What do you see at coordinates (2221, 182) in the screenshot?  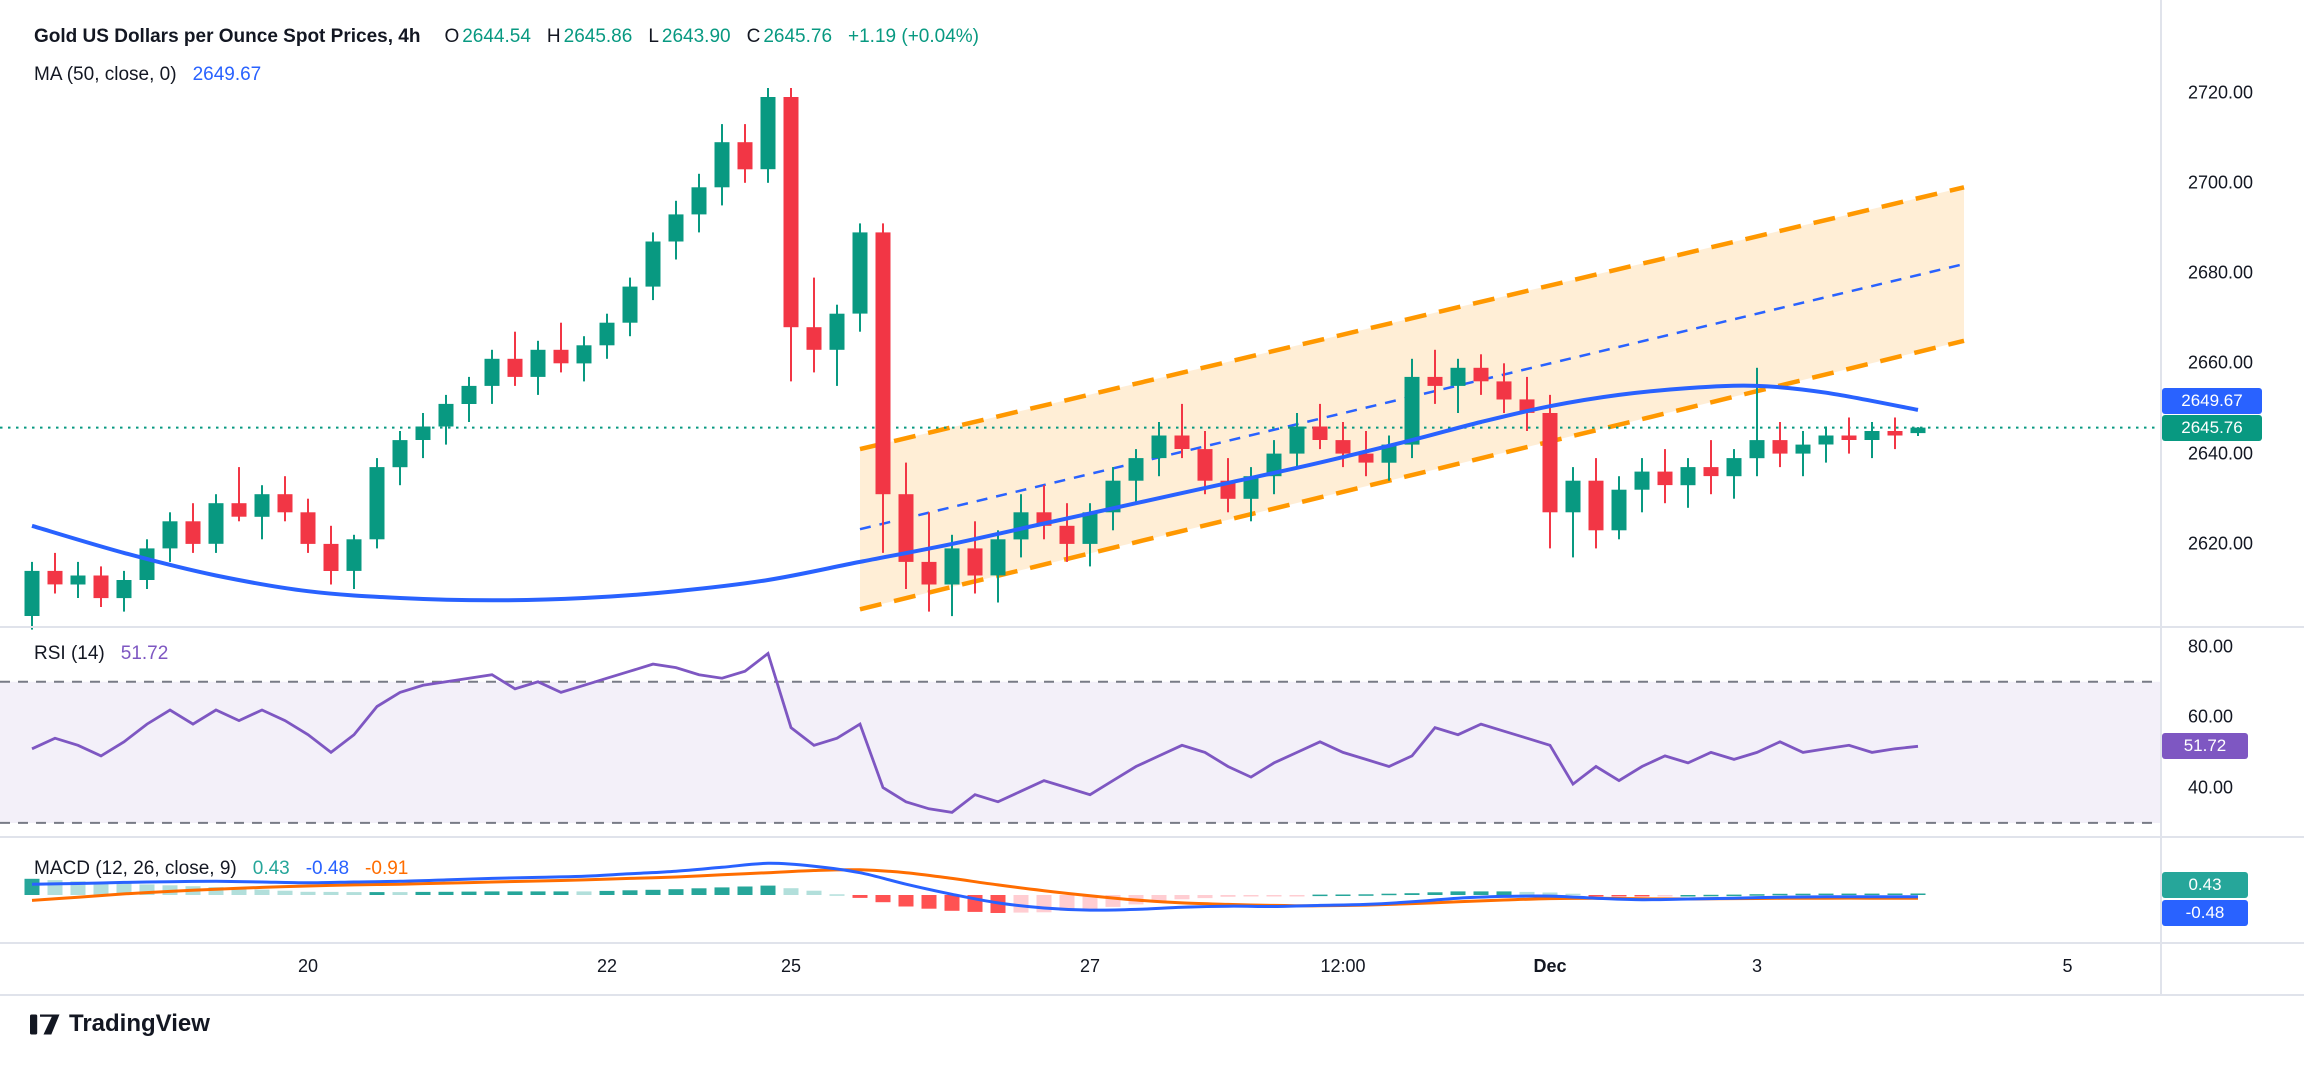 I see `axis-tick-label: 2700.00` at bounding box center [2221, 182].